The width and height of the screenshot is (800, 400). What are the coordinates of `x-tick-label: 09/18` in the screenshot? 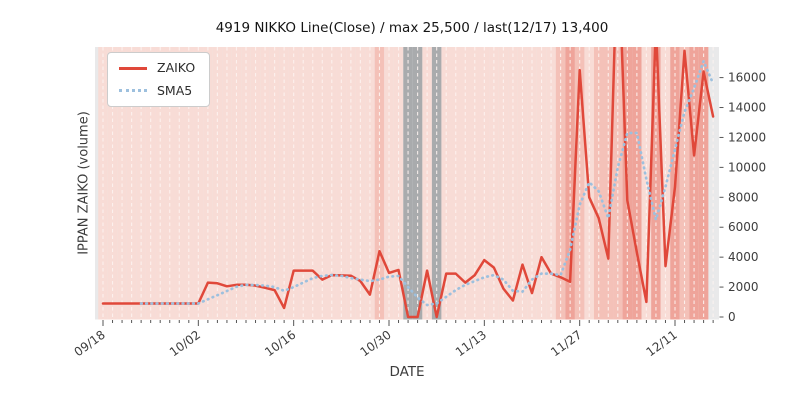 It's located at (90, 344).